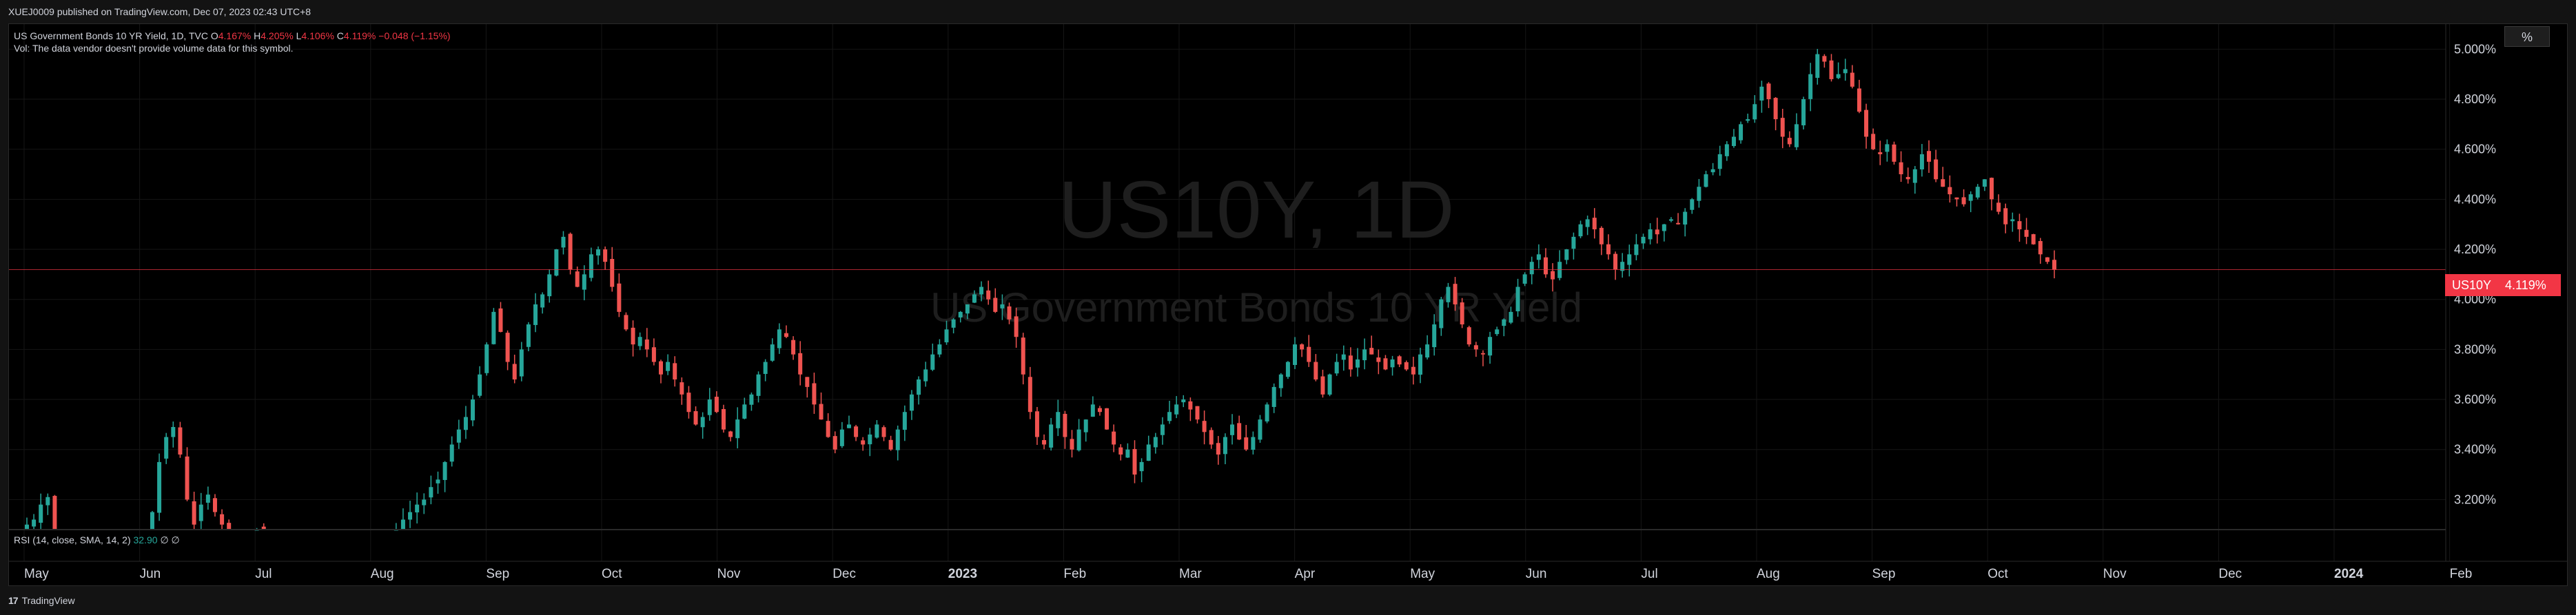 This screenshot has height=615, width=2576. What do you see at coordinates (414, 36) in the screenshot?
I see `legend-change: −0.048 (−1.15%)` at bounding box center [414, 36].